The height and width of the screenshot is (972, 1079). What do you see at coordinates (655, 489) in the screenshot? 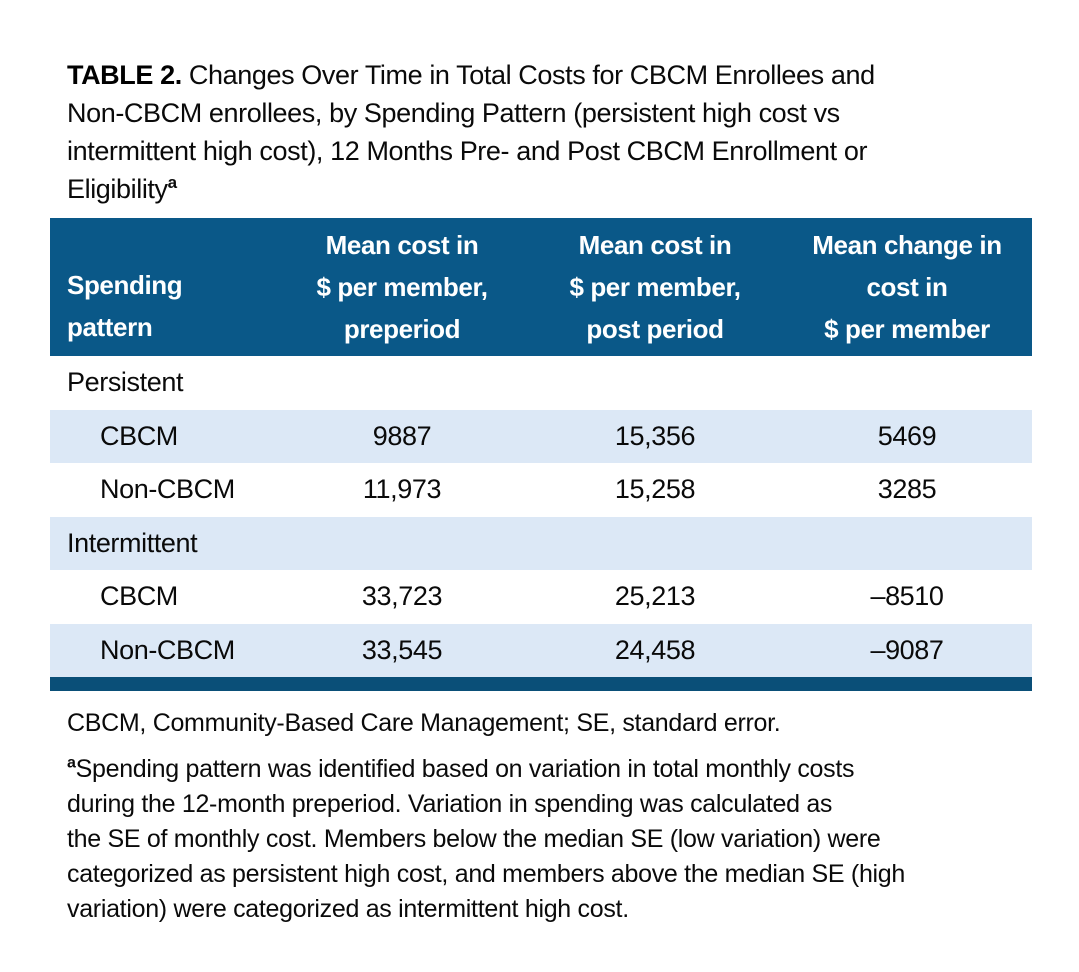
I see `row-post-value: 15,258` at bounding box center [655, 489].